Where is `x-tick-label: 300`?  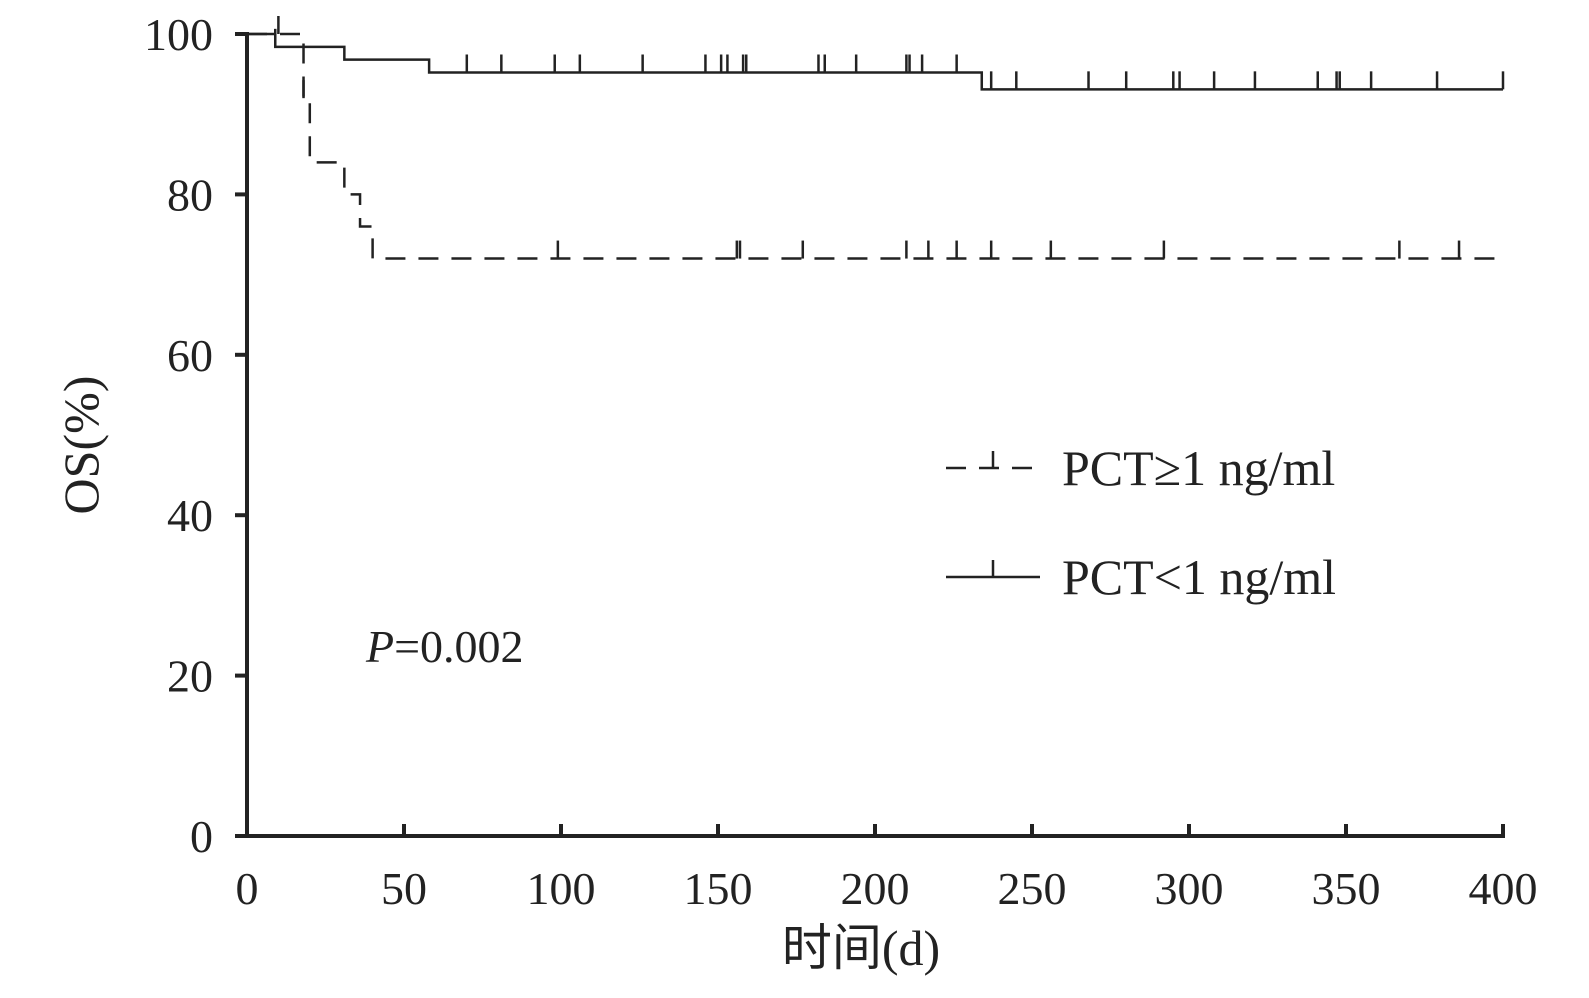 x-tick-label: 300 is located at coordinates (1189, 888).